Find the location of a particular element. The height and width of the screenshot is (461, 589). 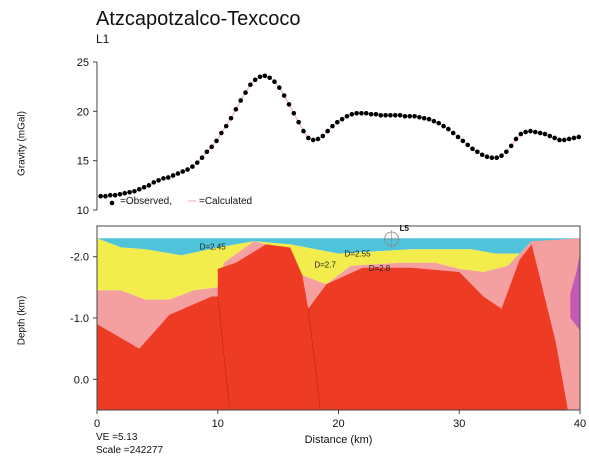

vertical-exaggeration: VE =5.13 is located at coordinates (117, 437).